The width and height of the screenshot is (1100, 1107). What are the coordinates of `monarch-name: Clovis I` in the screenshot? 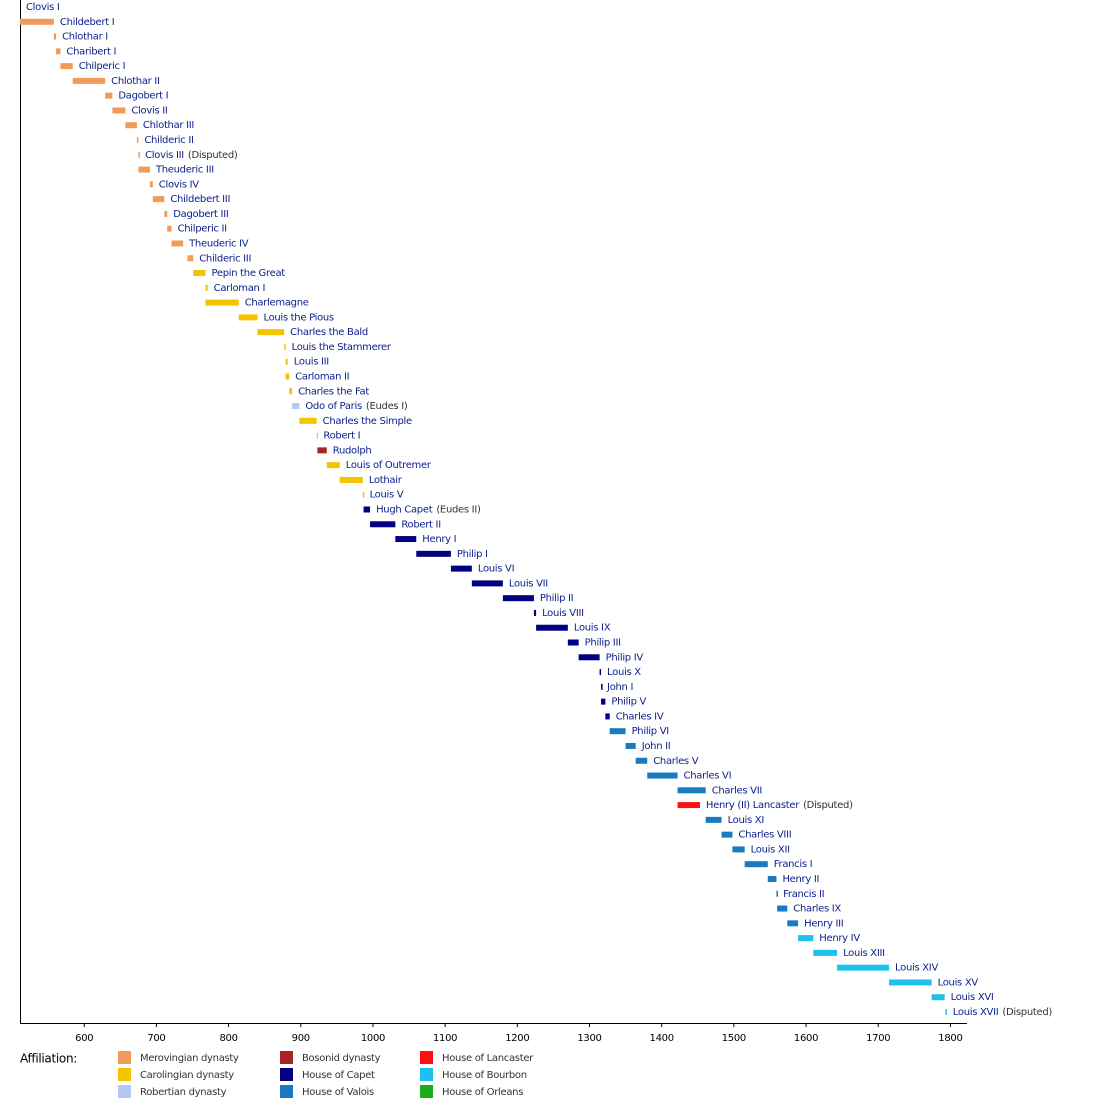 It's located at (43, 7).